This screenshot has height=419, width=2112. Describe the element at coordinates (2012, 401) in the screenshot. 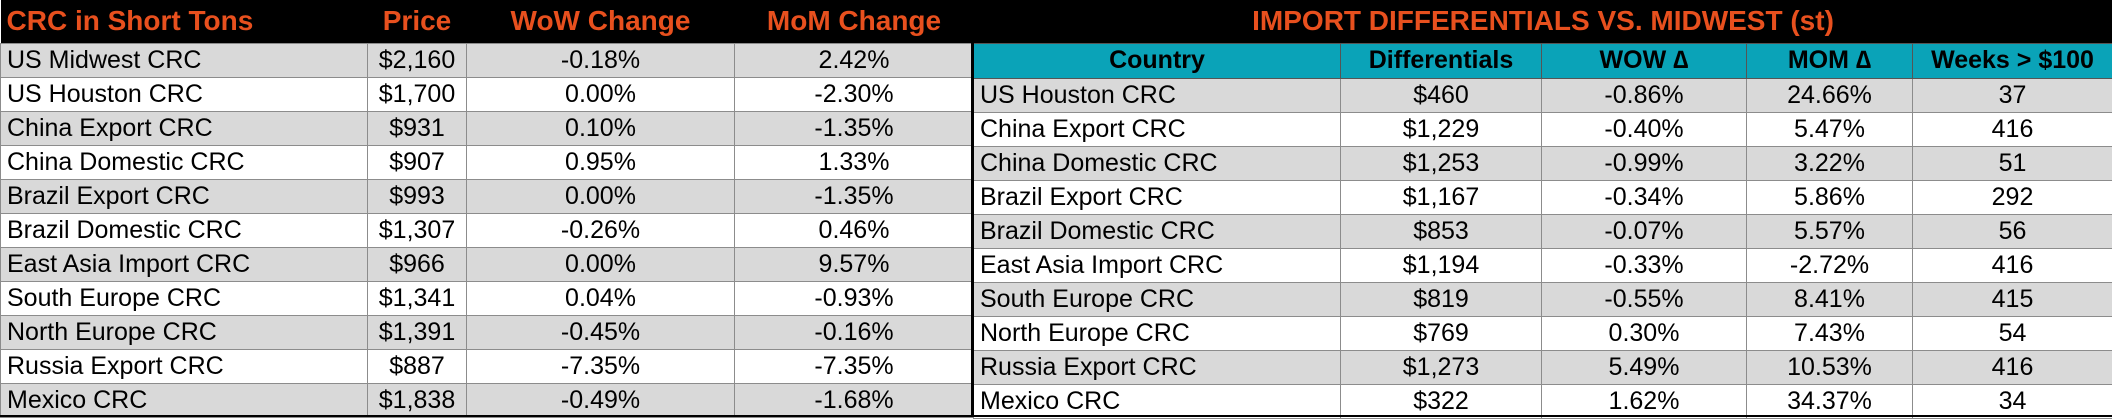

I see `weeks-over-100-cell: 34` at that location.